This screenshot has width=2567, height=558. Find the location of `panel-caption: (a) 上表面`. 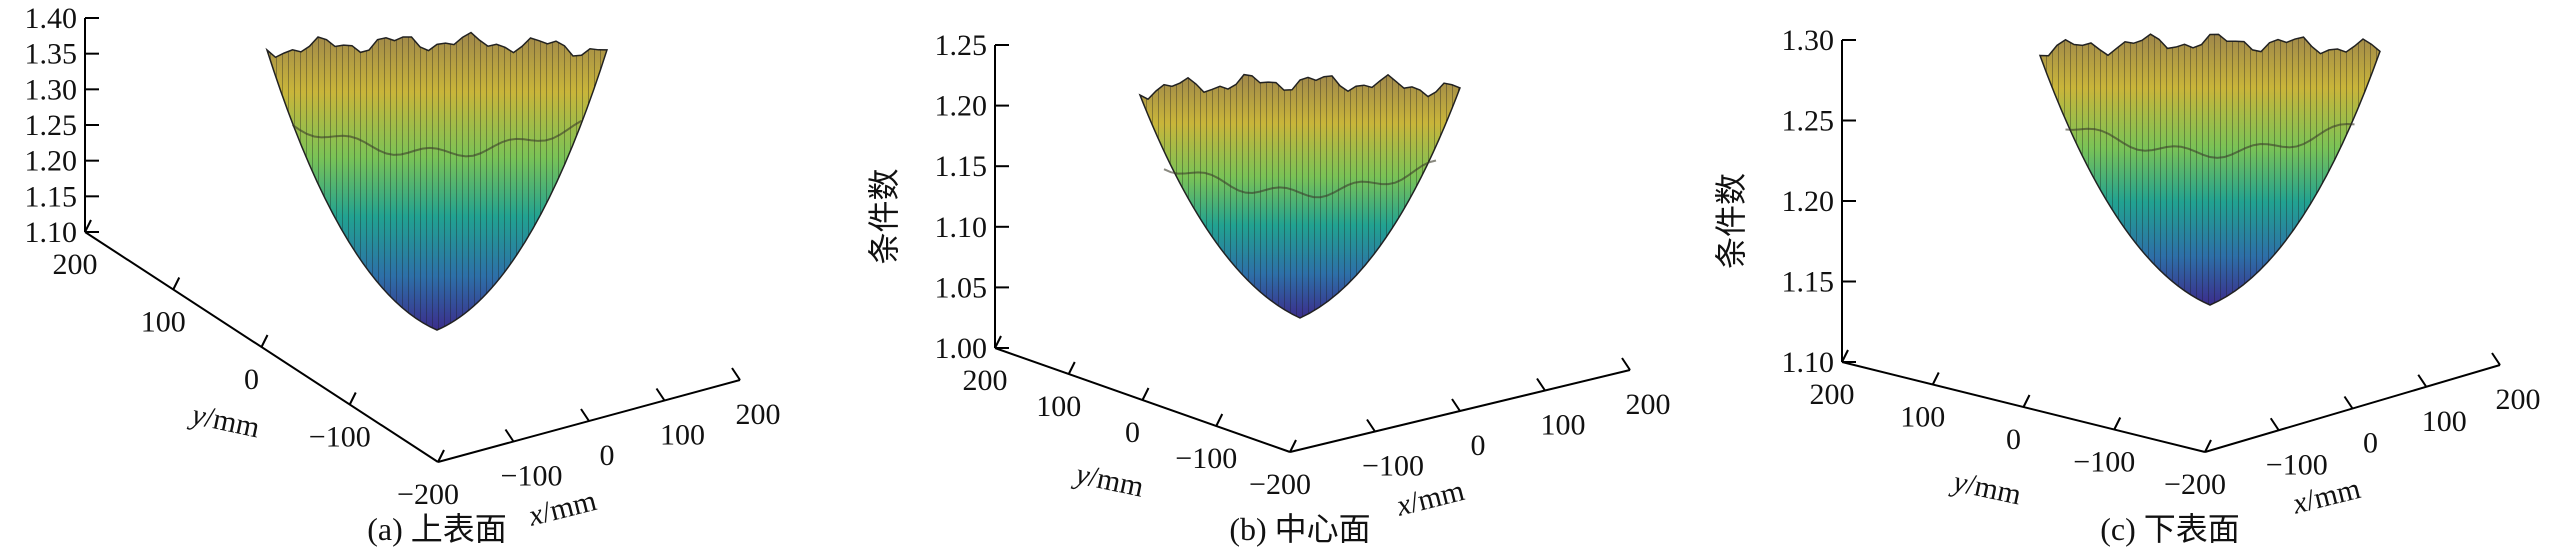

panel-caption: (a) 上表面 is located at coordinates (437, 529).